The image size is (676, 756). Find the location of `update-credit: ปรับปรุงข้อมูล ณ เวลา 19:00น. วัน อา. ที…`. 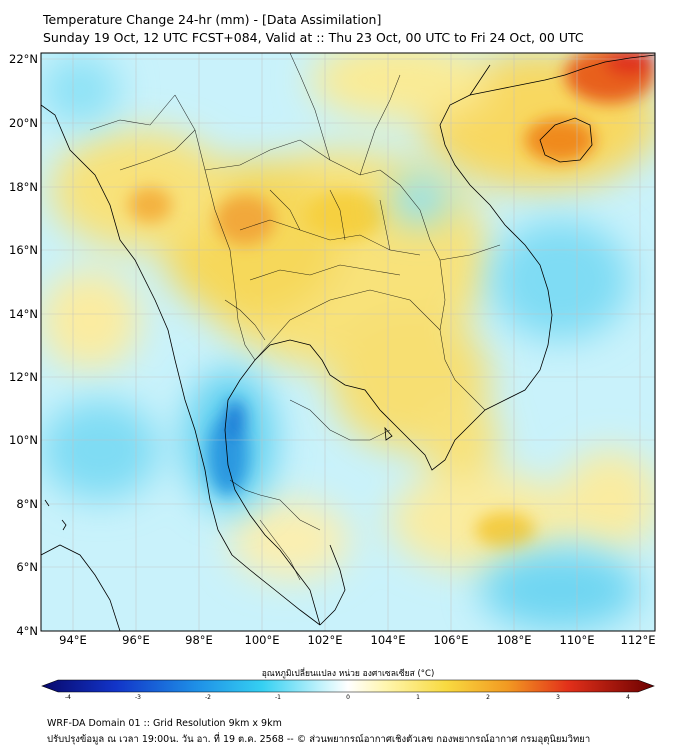

update-credit: ปรับปรุงข้อมูล ณ เวลา 19:00น. วัน อา. ที… is located at coordinates (319, 739).